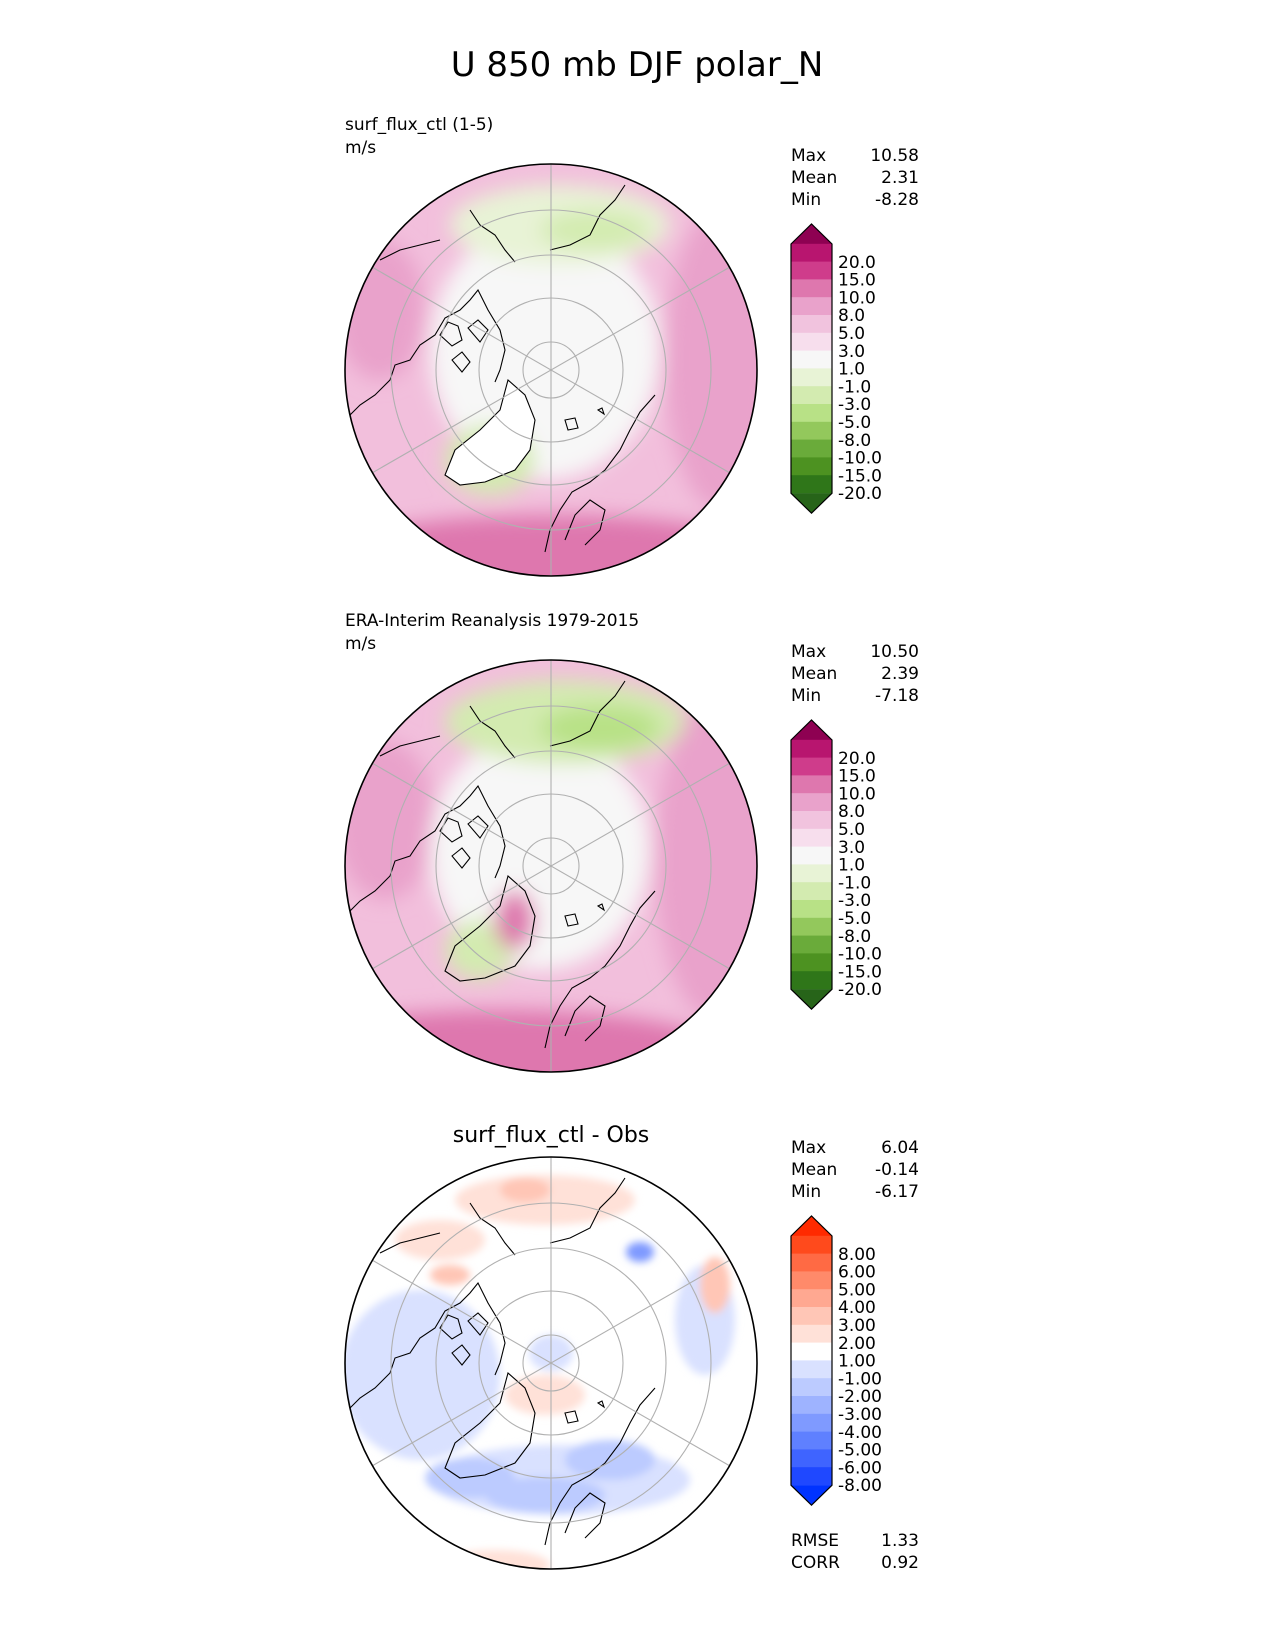 This screenshot has height=1650, width=1275. Describe the element at coordinates (860, 972) in the screenshot. I see `colorbar-tick-label: -15.0` at that location.